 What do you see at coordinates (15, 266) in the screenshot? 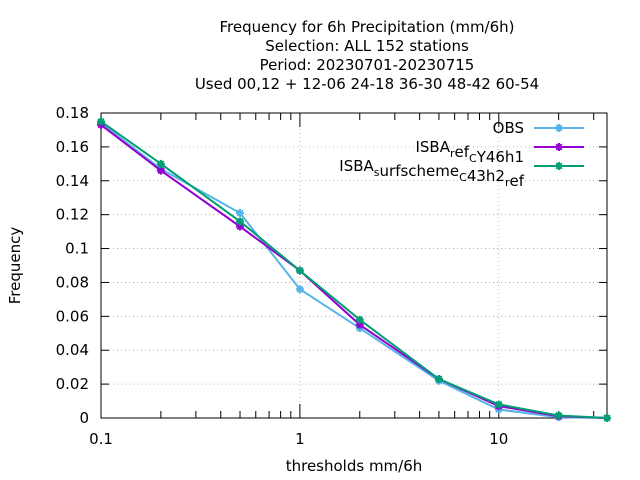
I see `y-axis-label: Frequency` at bounding box center [15, 266].